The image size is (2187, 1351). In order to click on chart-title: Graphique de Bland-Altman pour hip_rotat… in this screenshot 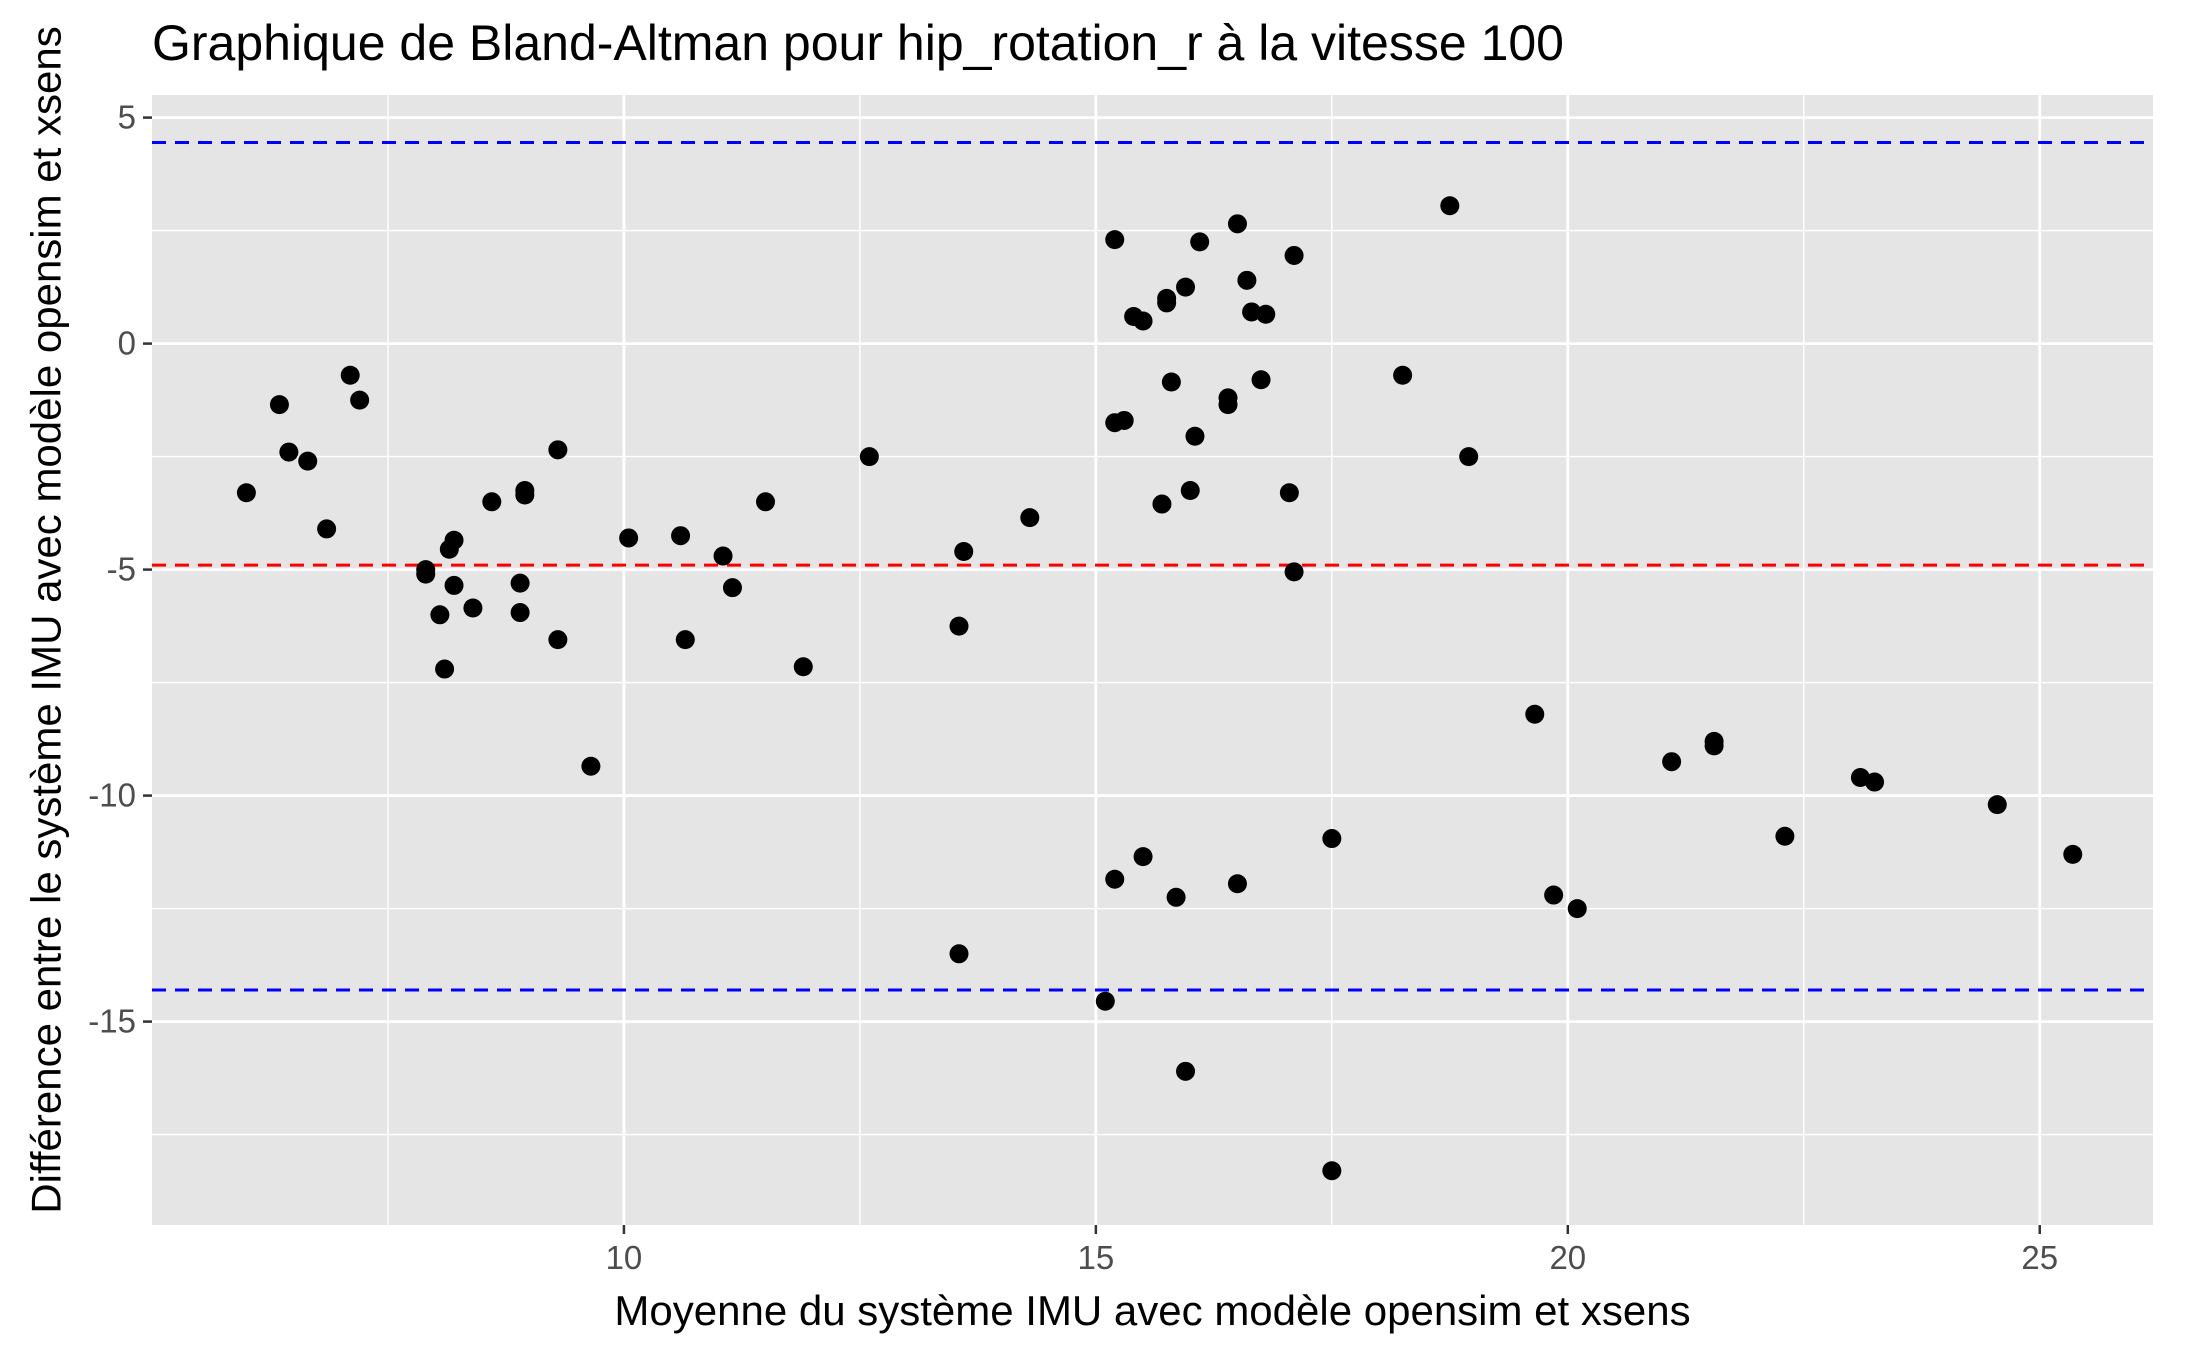, I will do `click(858, 43)`.